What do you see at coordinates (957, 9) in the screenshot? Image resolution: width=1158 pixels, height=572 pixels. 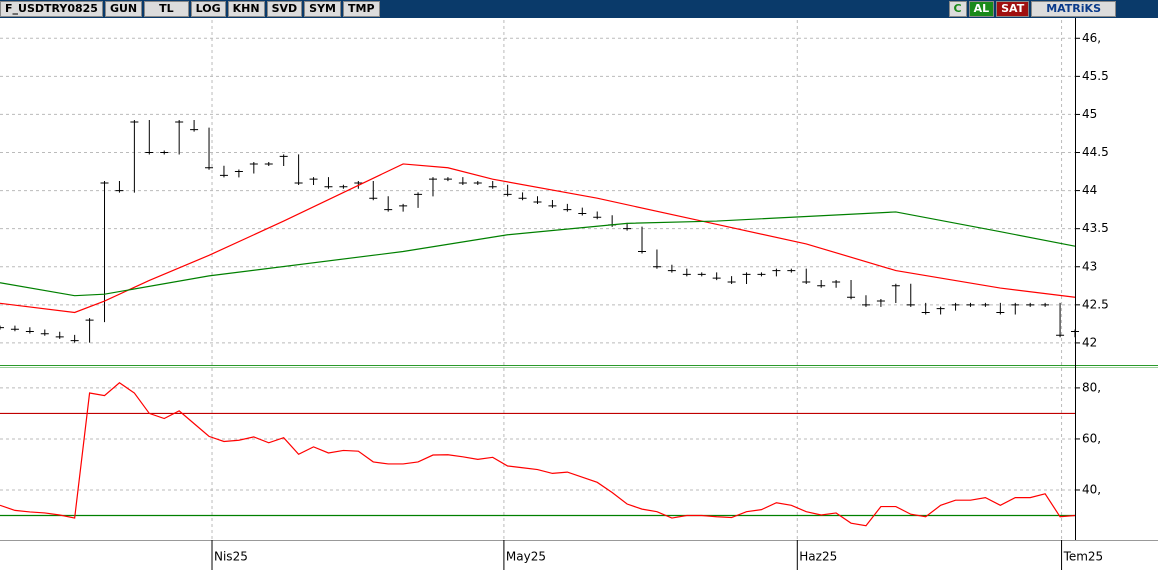 I see `refresh-button: C` at bounding box center [957, 9].